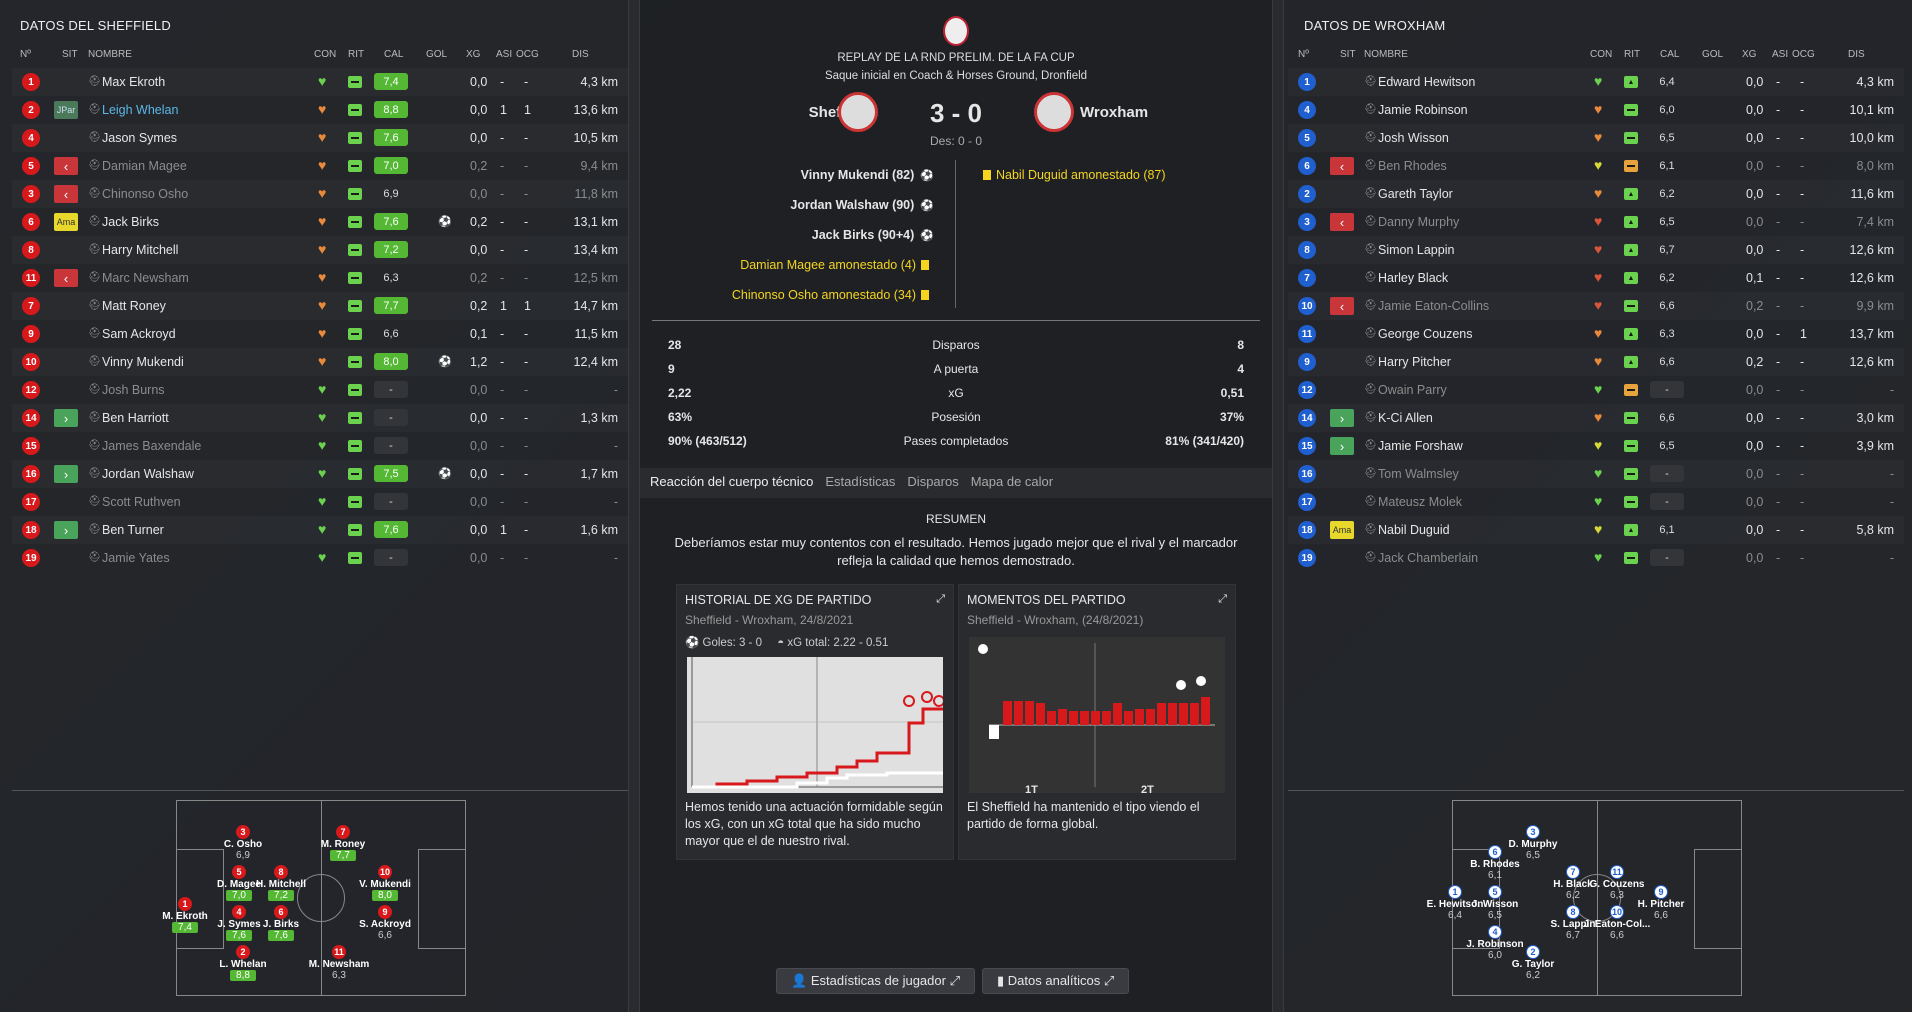  Describe the element at coordinates (1596, 390) in the screenshot. I see `player-row: 12 ⛑ Owain Parry ♥ -0,0- - -` at that location.